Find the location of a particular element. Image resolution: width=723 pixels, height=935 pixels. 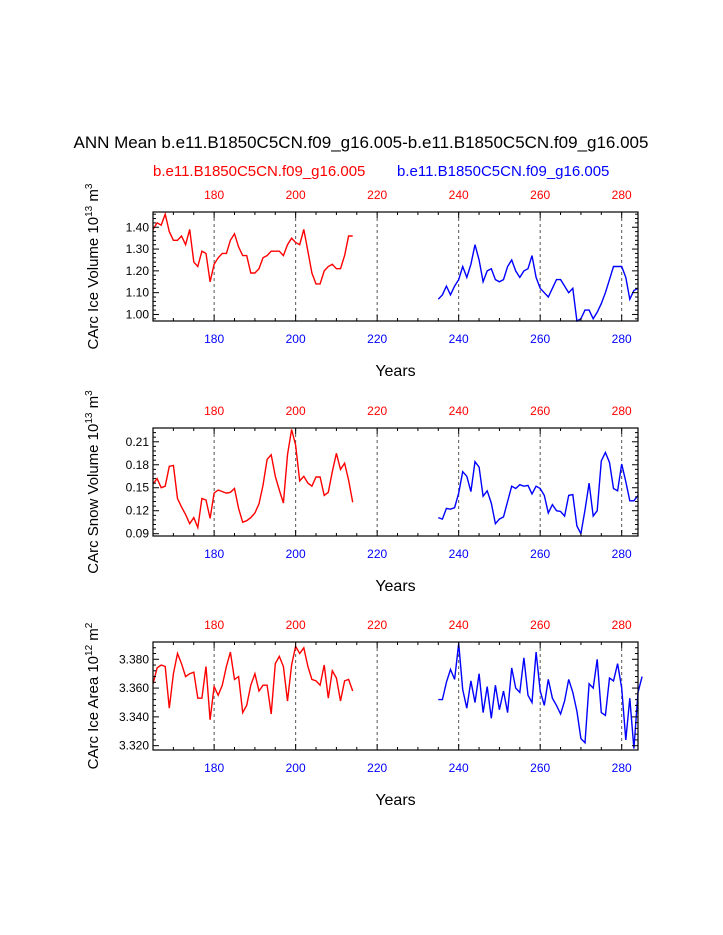

y-tick-label: 0.09 is located at coordinates (138, 534).